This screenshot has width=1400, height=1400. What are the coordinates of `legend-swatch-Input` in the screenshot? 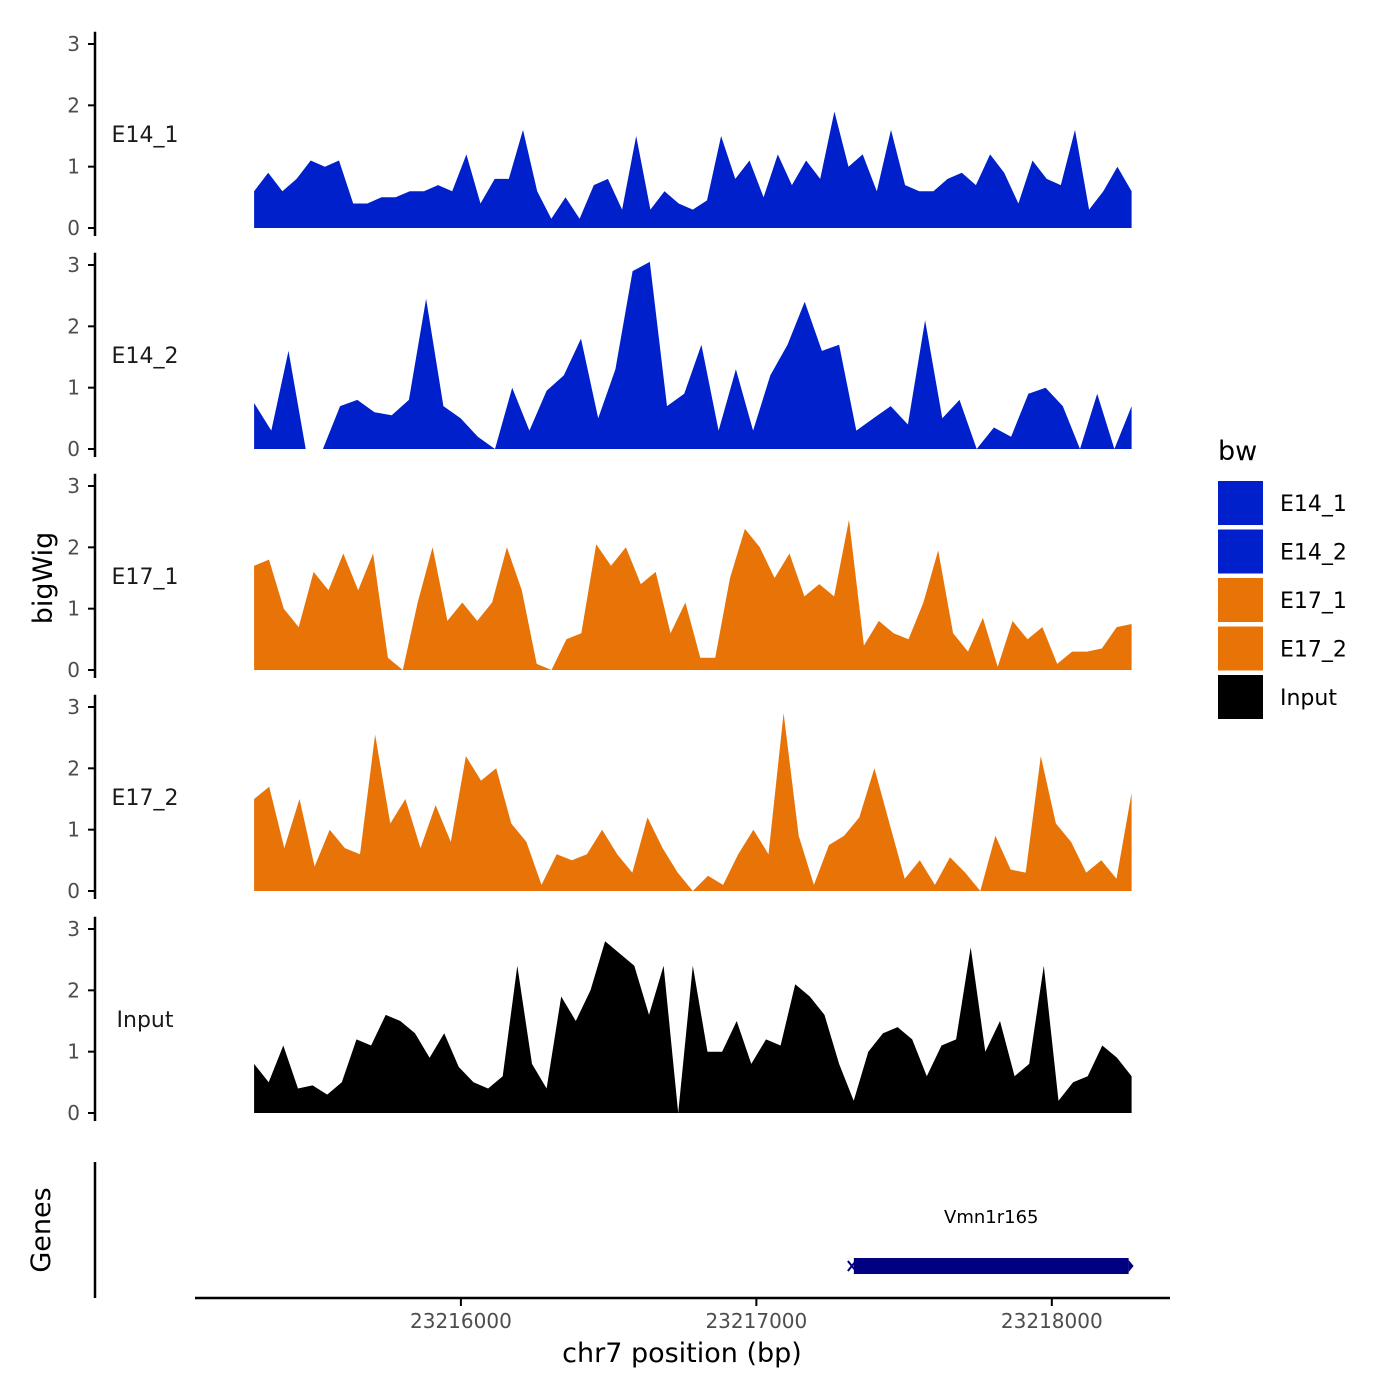 It's located at (1240, 697).